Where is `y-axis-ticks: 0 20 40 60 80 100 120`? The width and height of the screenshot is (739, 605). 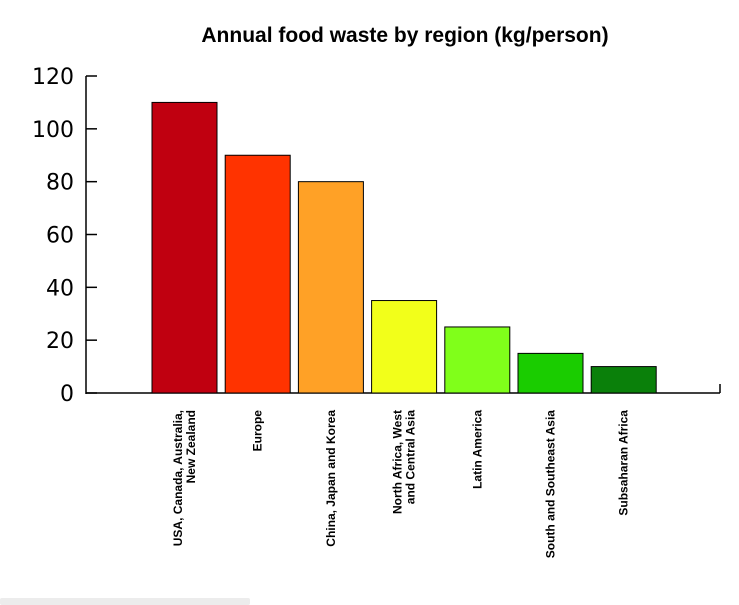 y-axis-ticks: 0 20 40 60 80 100 120 is located at coordinates (64, 236).